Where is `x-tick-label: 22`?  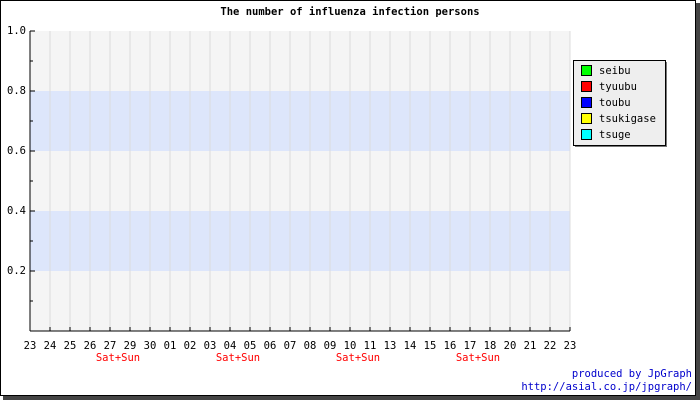 x-tick-label: 22 is located at coordinates (550, 346).